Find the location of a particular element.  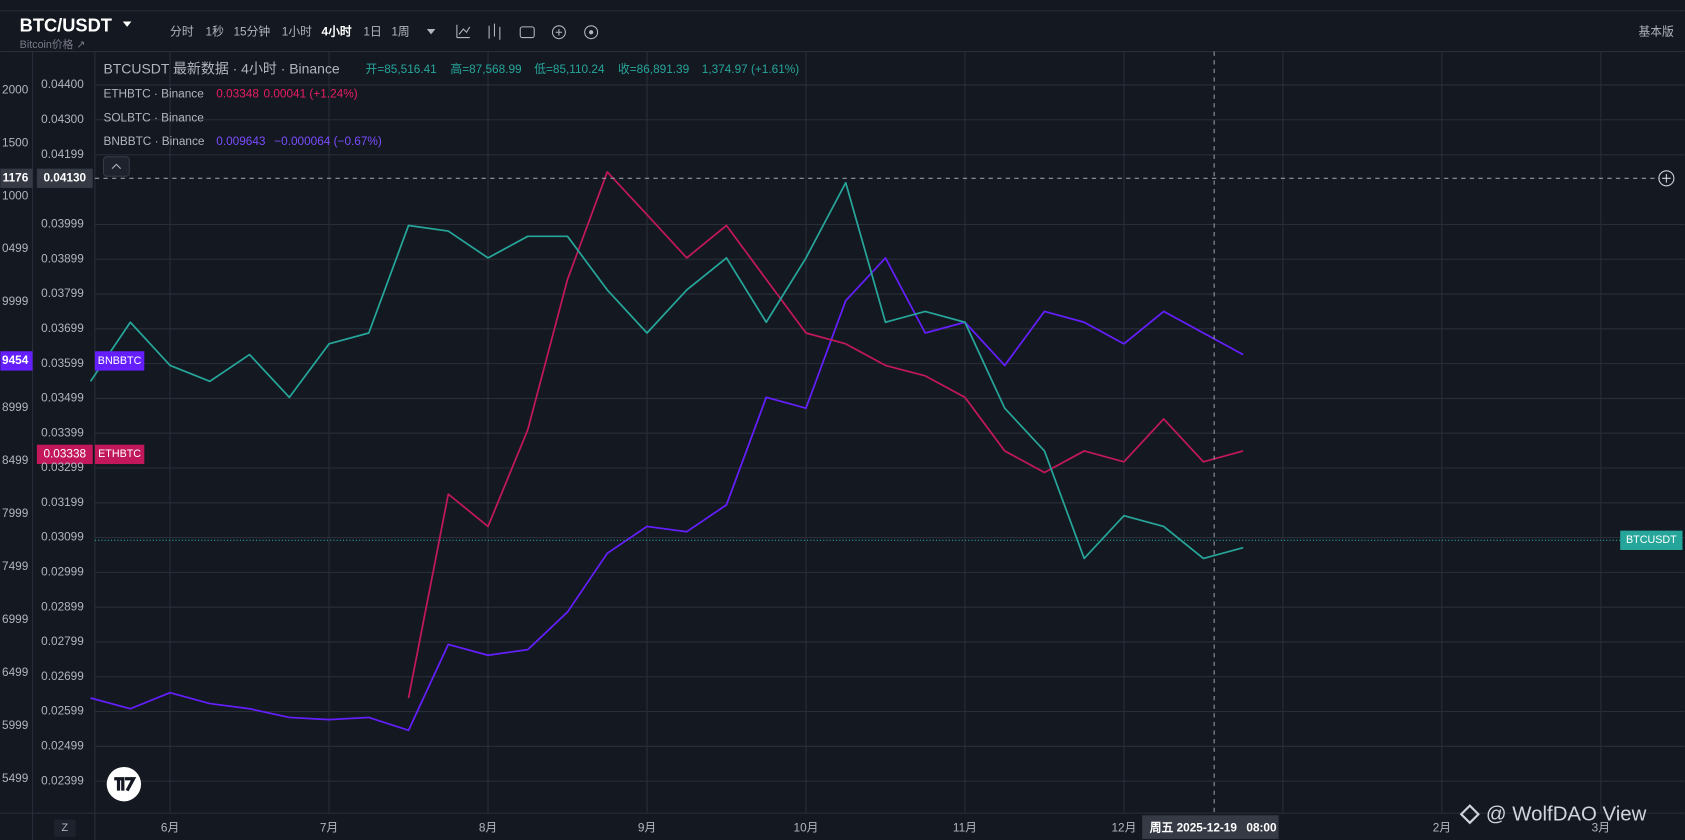

zoom-button is located at coordinates (65, 828).